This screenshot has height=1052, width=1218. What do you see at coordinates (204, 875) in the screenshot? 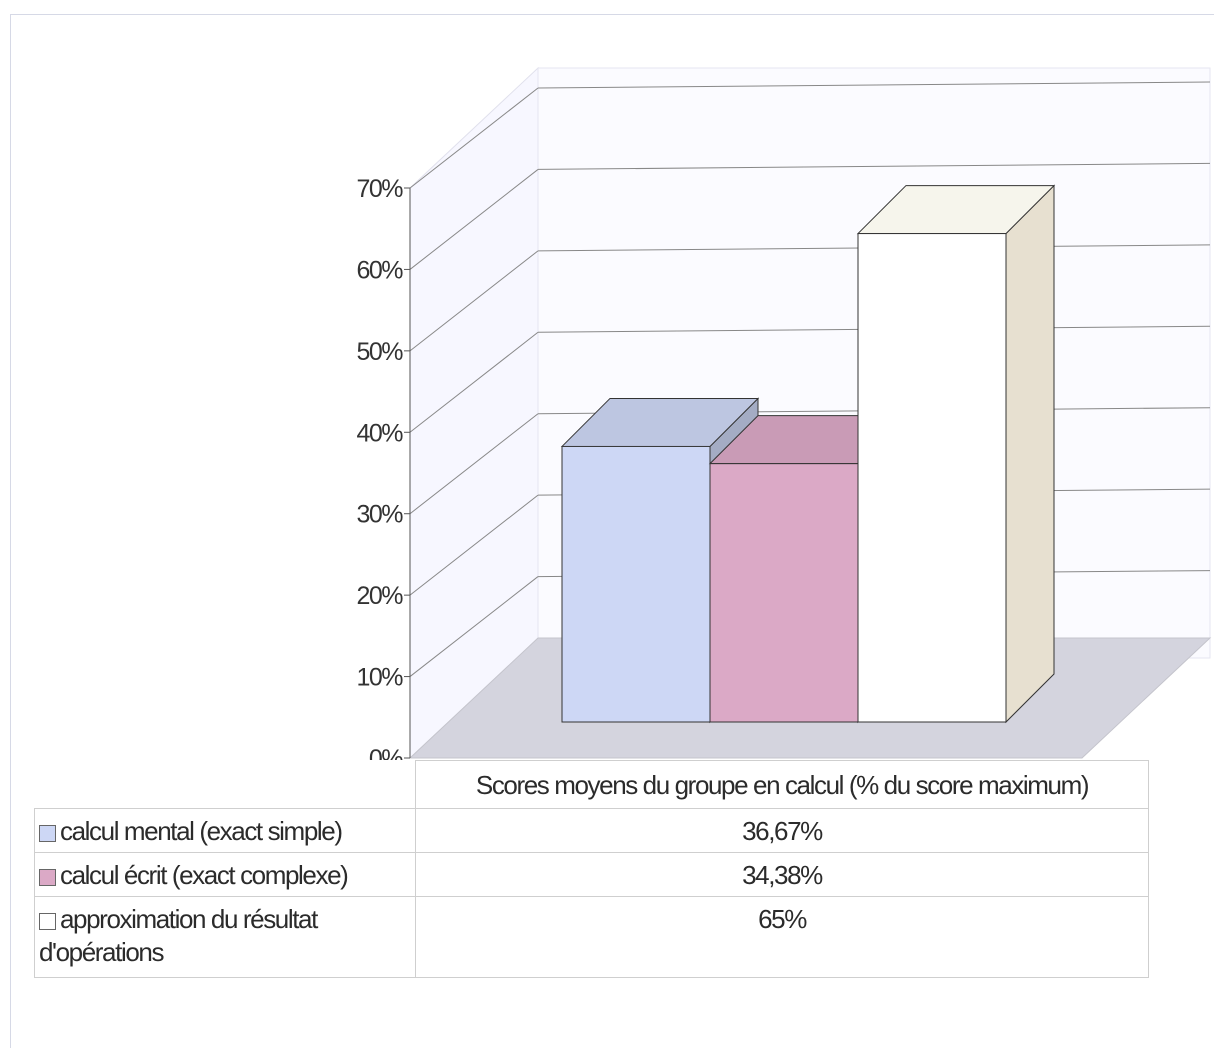
I see `series-label: calcul écrit (exact complexe)` at bounding box center [204, 875].